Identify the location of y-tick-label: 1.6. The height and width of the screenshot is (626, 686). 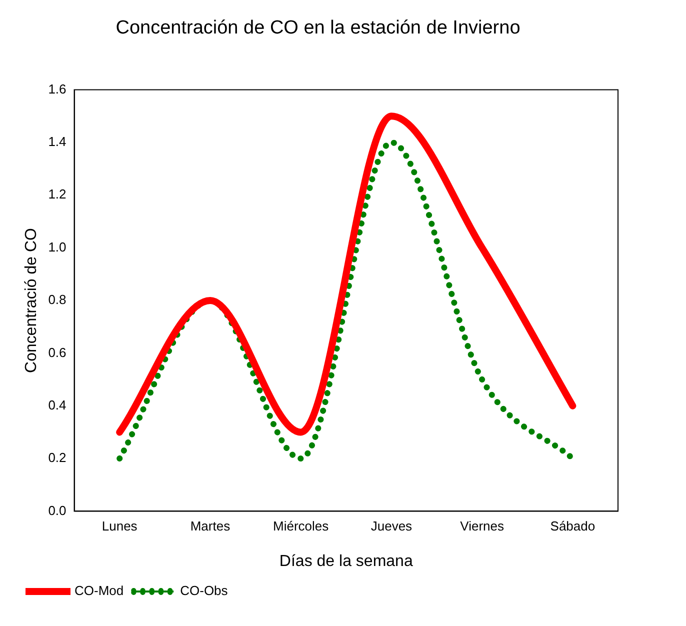
(57, 88).